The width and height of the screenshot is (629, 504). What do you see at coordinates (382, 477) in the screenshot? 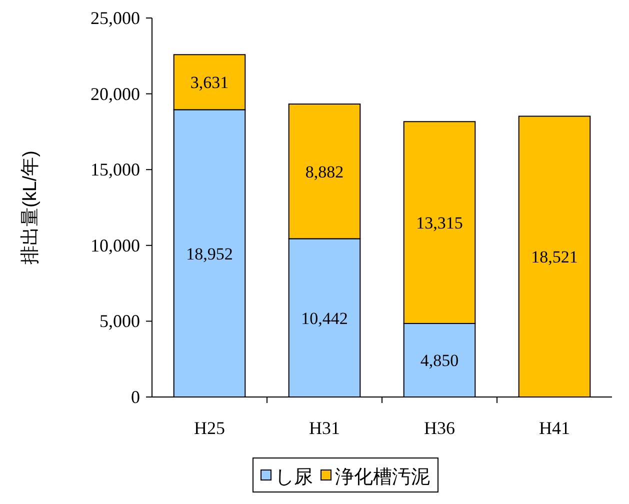
I see `legend-label: 浄化槽汚泥` at bounding box center [382, 477].